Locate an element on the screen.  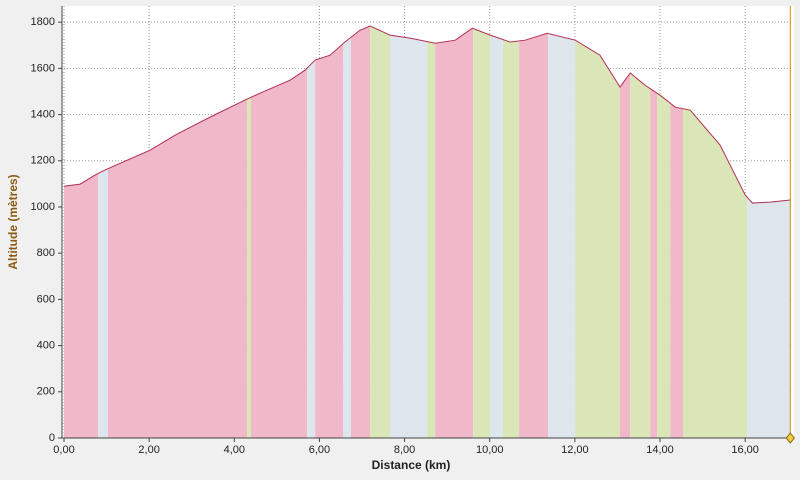
y-tick-label: 1600 is located at coordinates (43, 68).